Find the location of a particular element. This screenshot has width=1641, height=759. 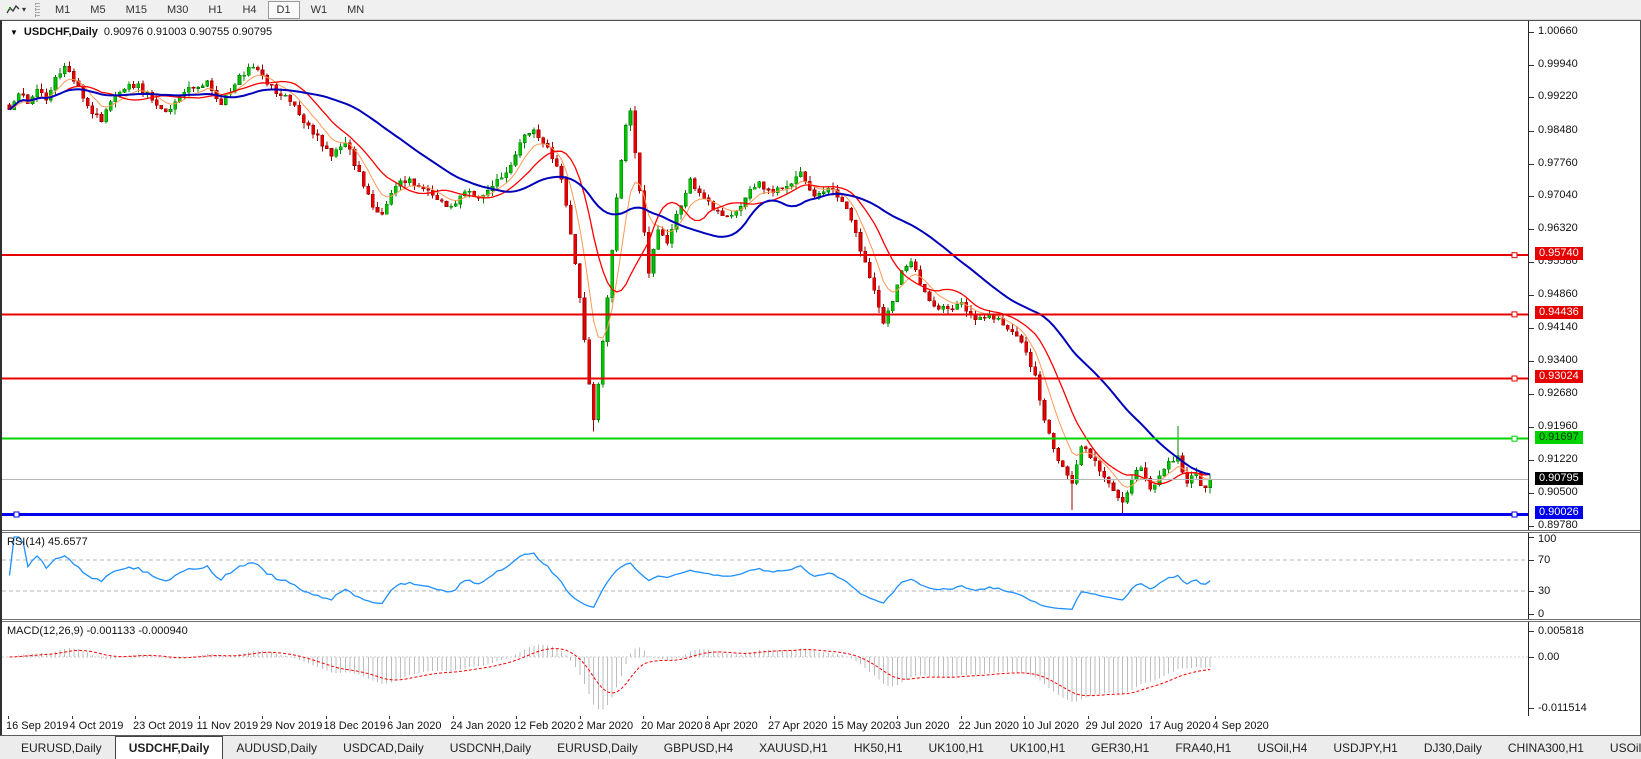

collapse-triangle-icon: ▼ is located at coordinates (14, 32).